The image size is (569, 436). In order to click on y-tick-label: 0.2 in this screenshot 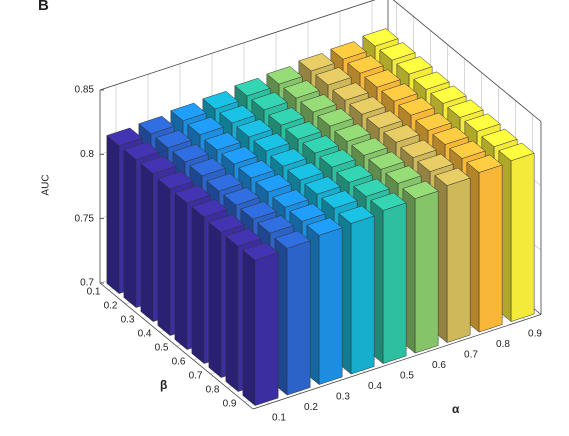, I will do `click(111, 306)`.